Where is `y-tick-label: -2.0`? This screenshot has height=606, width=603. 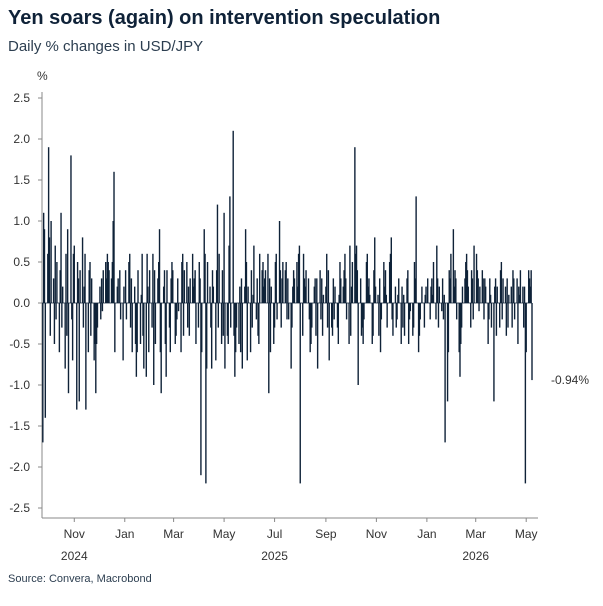 y-tick-label: -2.0 is located at coordinates (19, 467).